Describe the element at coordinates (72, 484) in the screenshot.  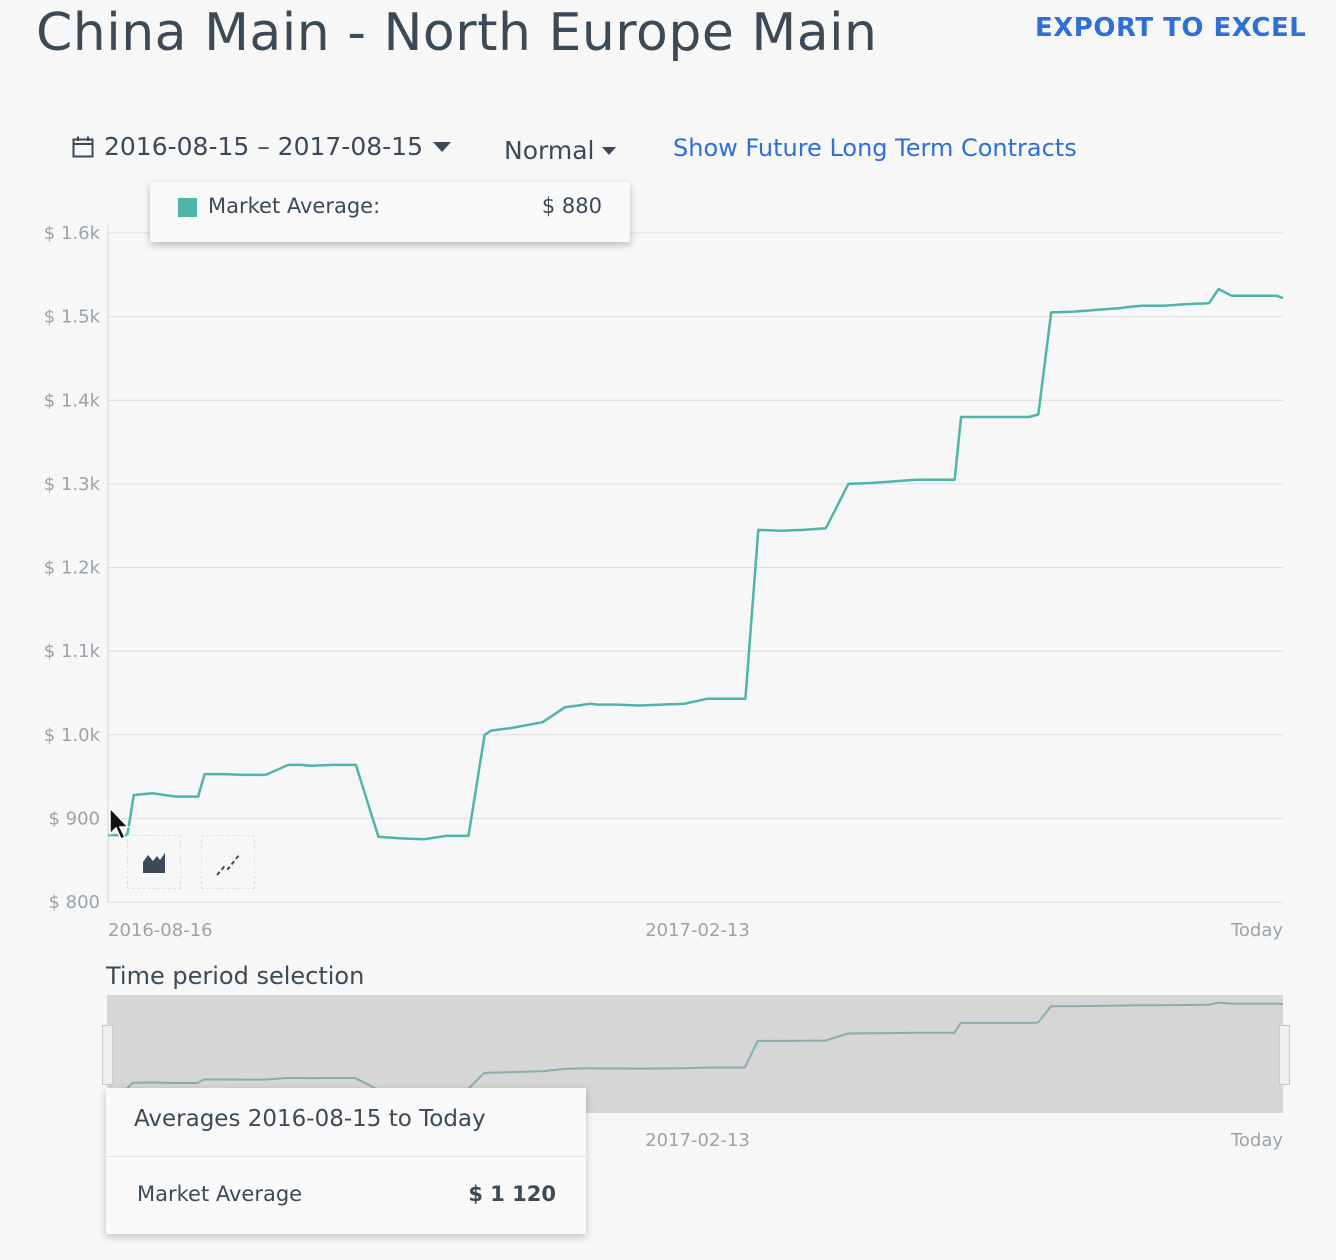
I see `y-tick-label: $ 1.3k` at that location.